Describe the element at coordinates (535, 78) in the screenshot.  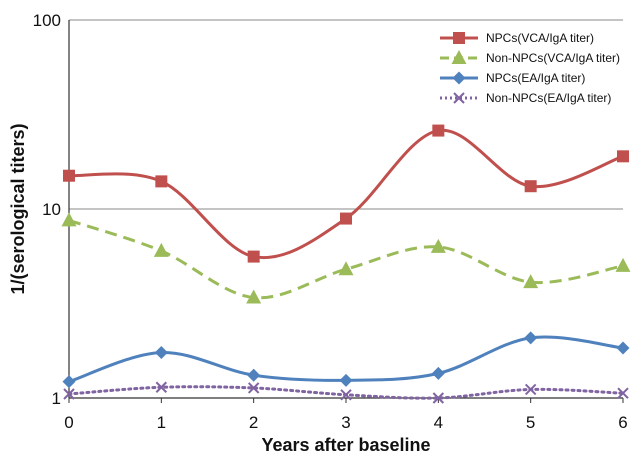
I see `legend-label: NPCs(EA/IgA titer)` at that location.